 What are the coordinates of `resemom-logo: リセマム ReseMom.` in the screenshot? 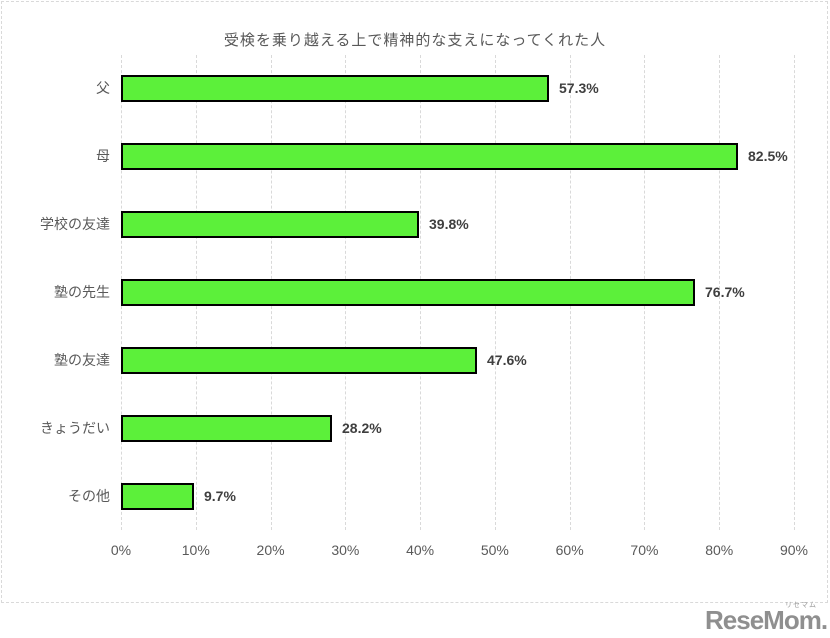 It's located at (766, 617).